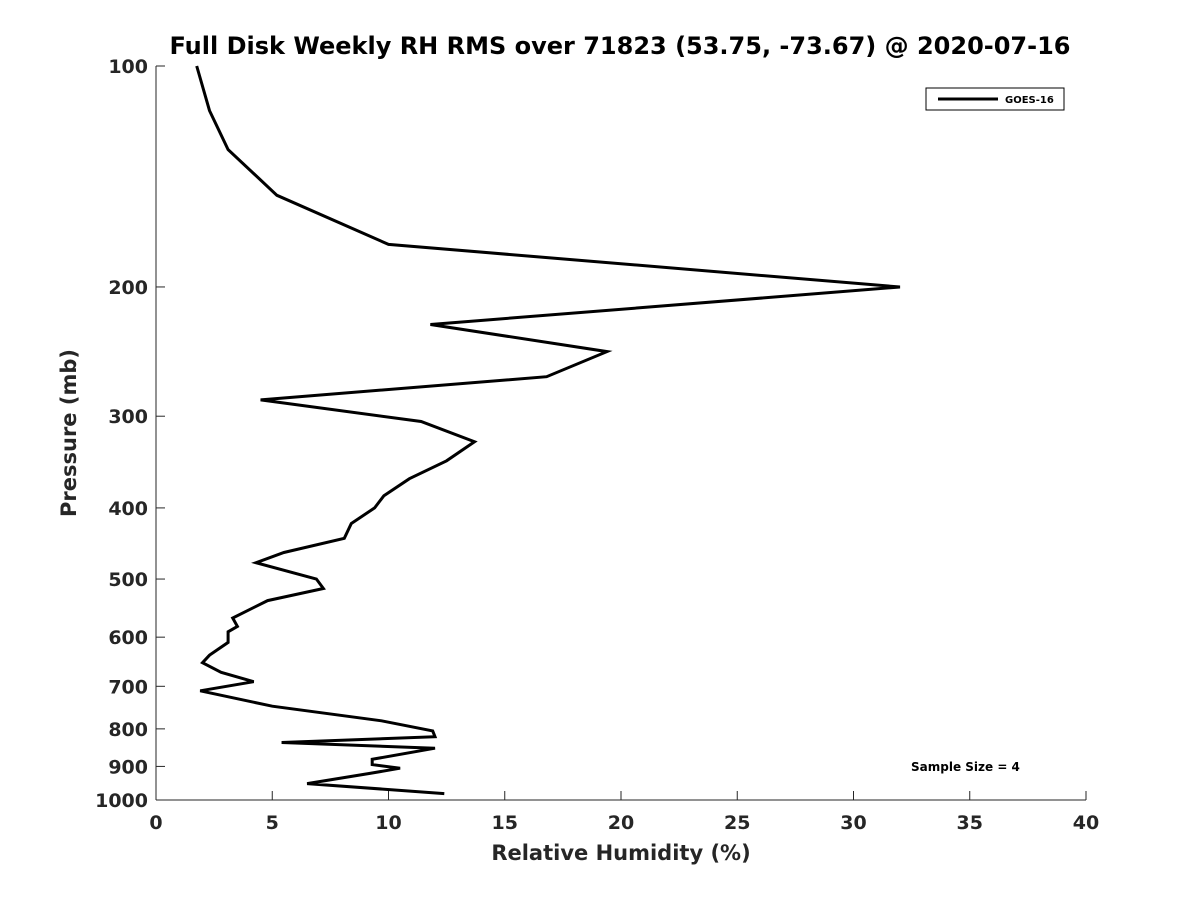  I want to click on x-ticks: 0 5 10 15 20 25 30 35 40, so click(624, 812).